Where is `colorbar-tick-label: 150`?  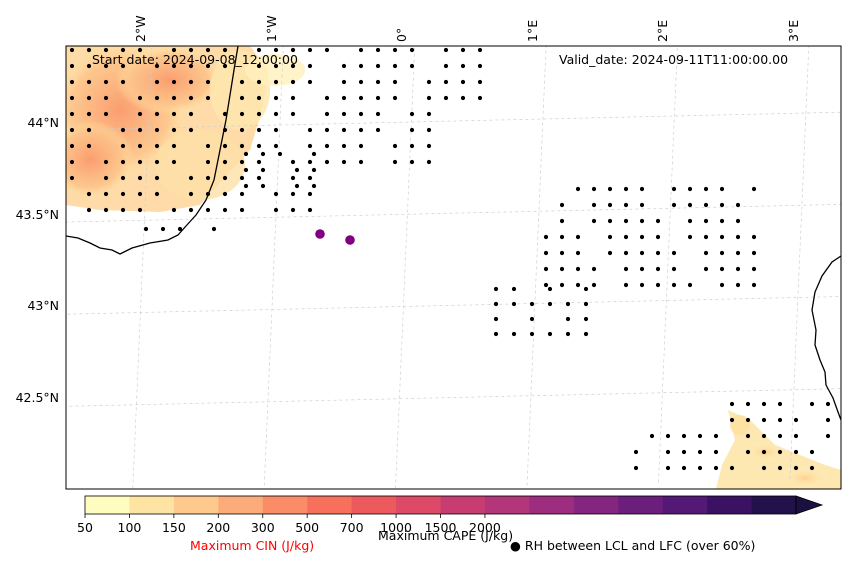
colorbar-tick-label: 150 is located at coordinates (174, 527).